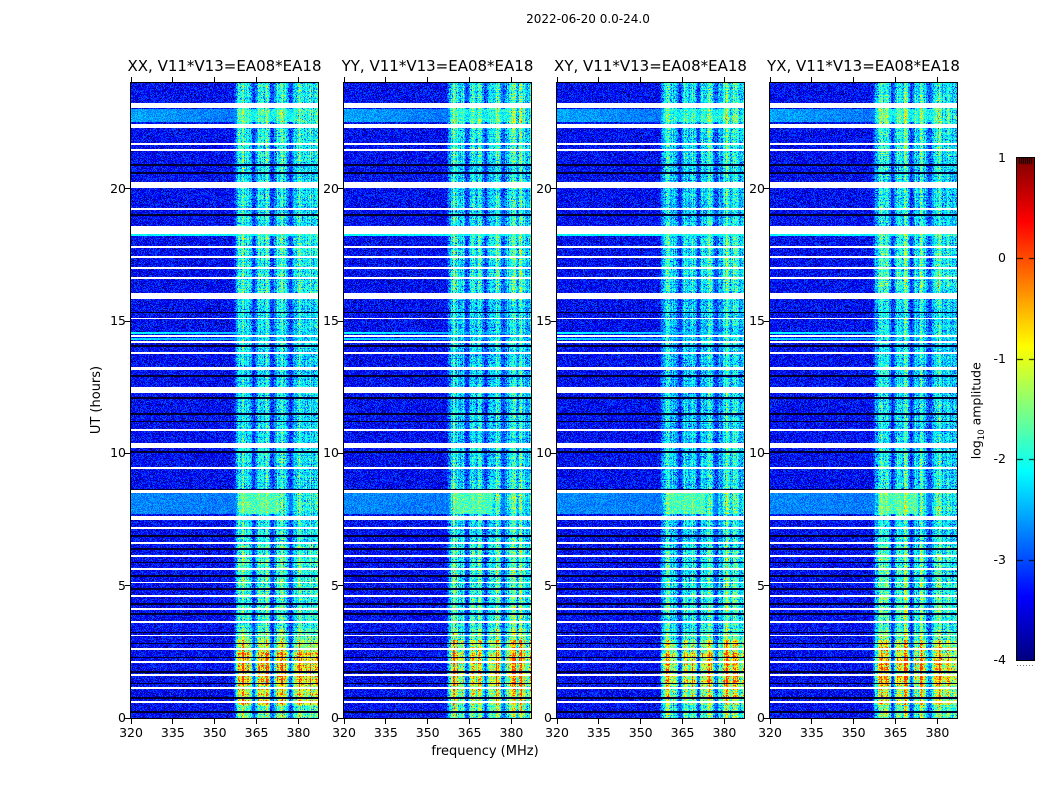 The height and width of the screenshot is (800, 1050). What do you see at coordinates (224, 400) in the screenshot?
I see `spectrogram-canvas-xx` at bounding box center [224, 400].